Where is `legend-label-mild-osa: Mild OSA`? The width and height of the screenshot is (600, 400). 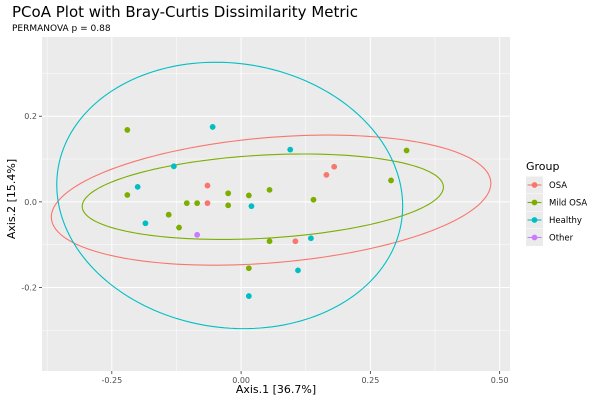
legend-label-mild-osa: Mild OSA is located at coordinates (568, 204).